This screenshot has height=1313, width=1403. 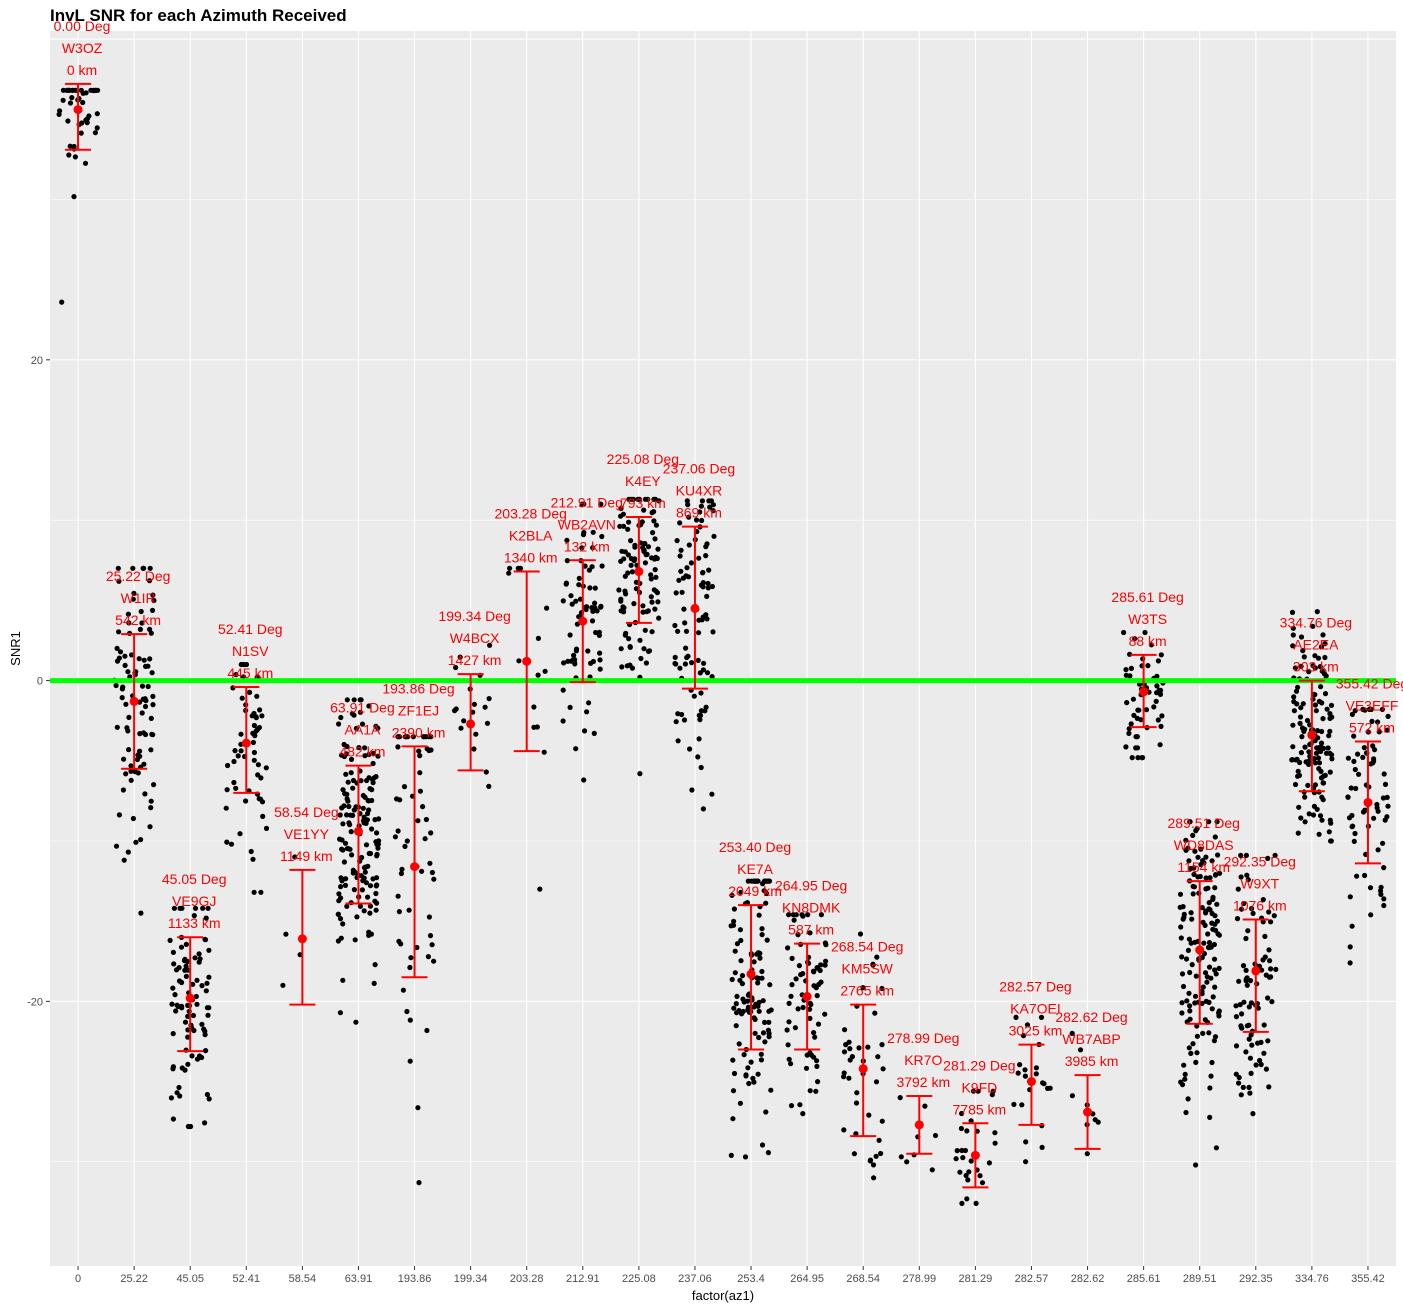 What do you see at coordinates (723, 1295) in the screenshot?
I see `x-axis-title: factor(az1)` at bounding box center [723, 1295].